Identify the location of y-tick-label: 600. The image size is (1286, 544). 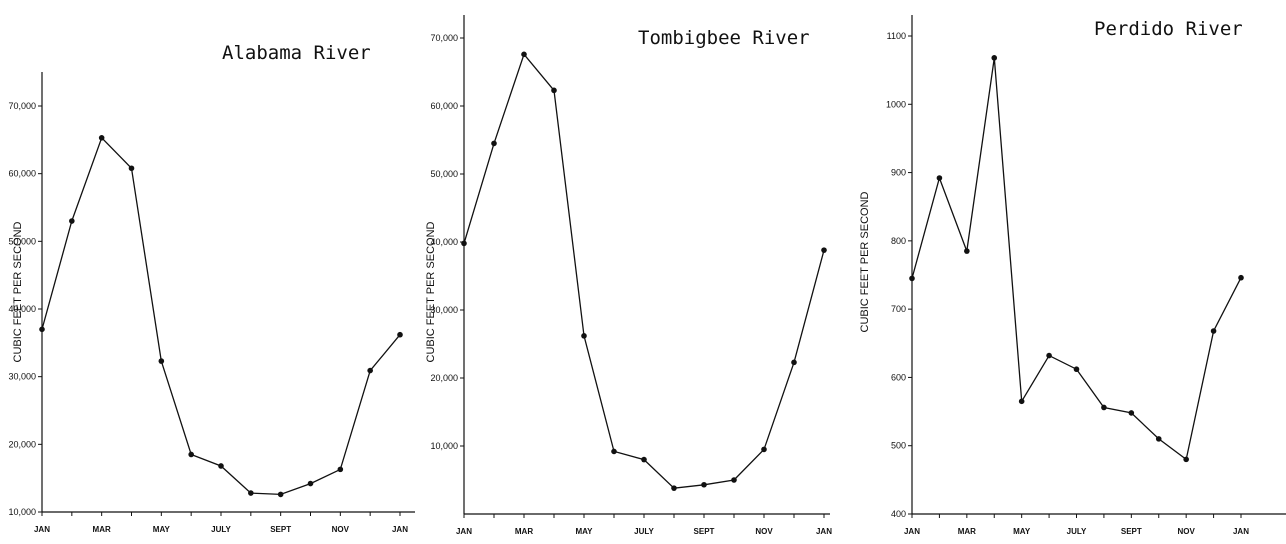
(898, 377).